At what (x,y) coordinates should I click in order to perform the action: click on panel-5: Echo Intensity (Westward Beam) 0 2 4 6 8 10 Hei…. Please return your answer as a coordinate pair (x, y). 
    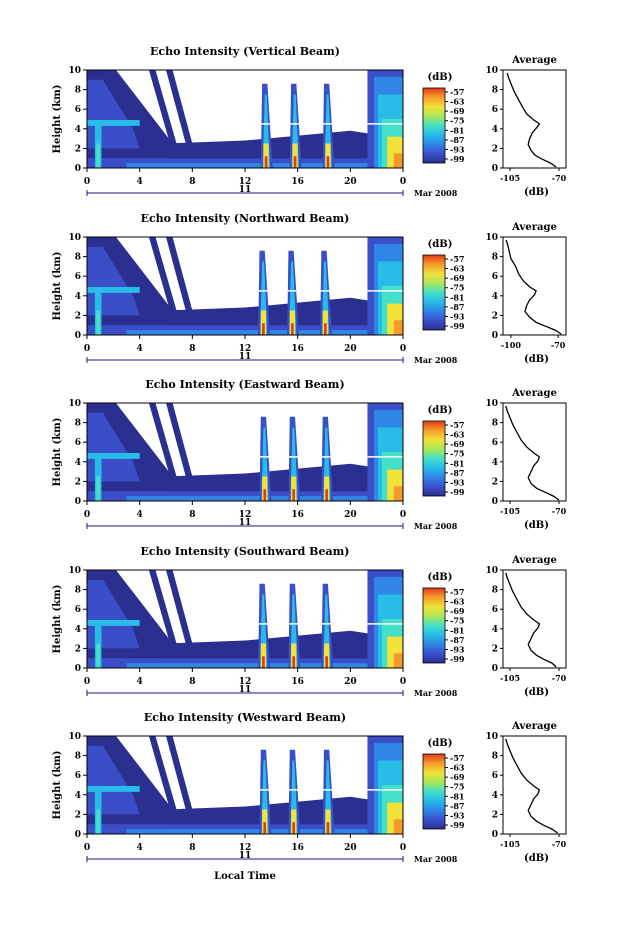
    Looking at the image, I should click on (309, 787).